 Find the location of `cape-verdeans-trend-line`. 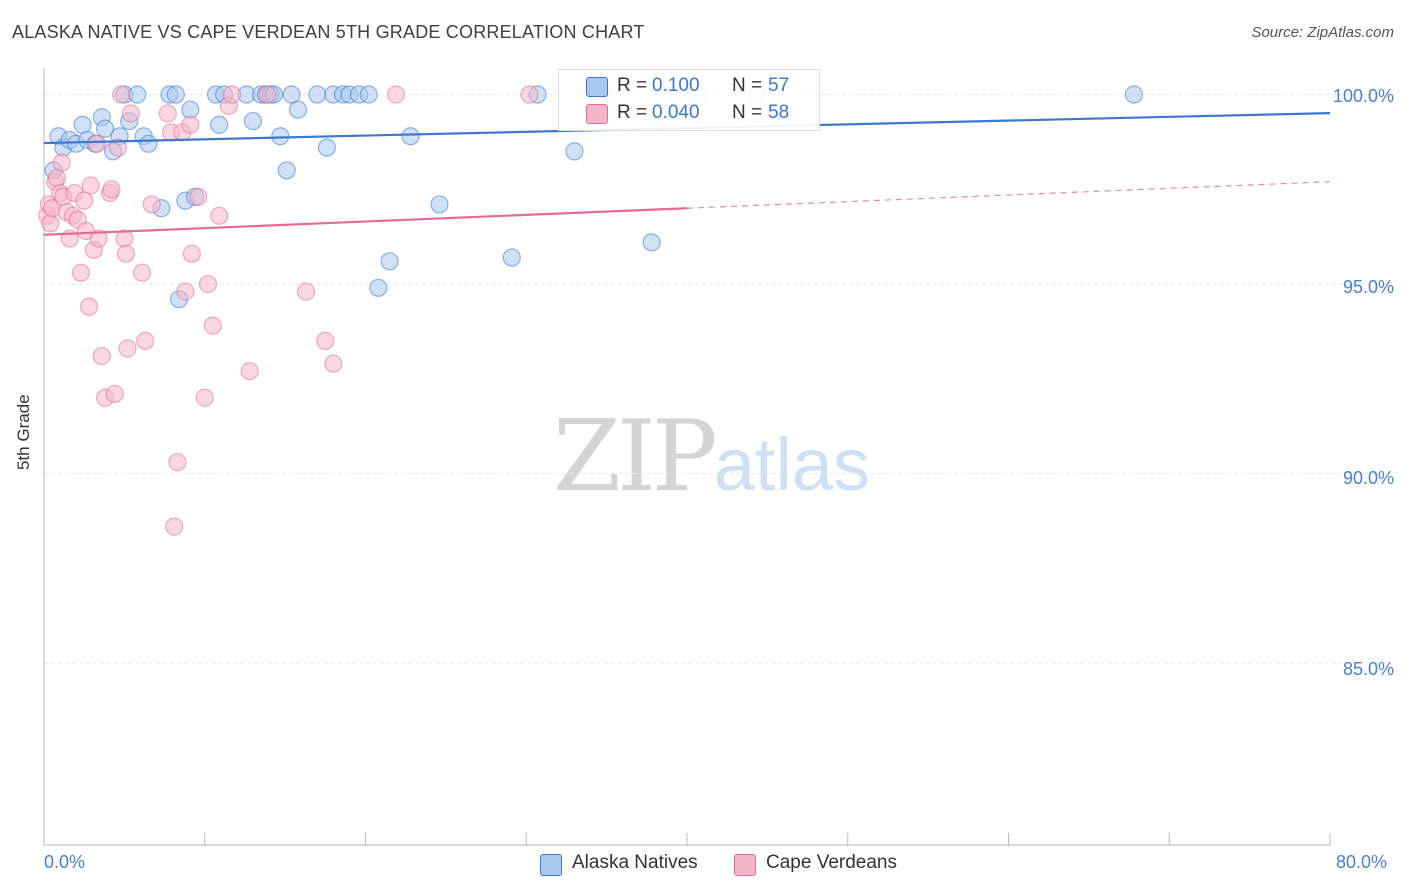

cape-verdeans-trend-line is located at coordinates (365, 221).